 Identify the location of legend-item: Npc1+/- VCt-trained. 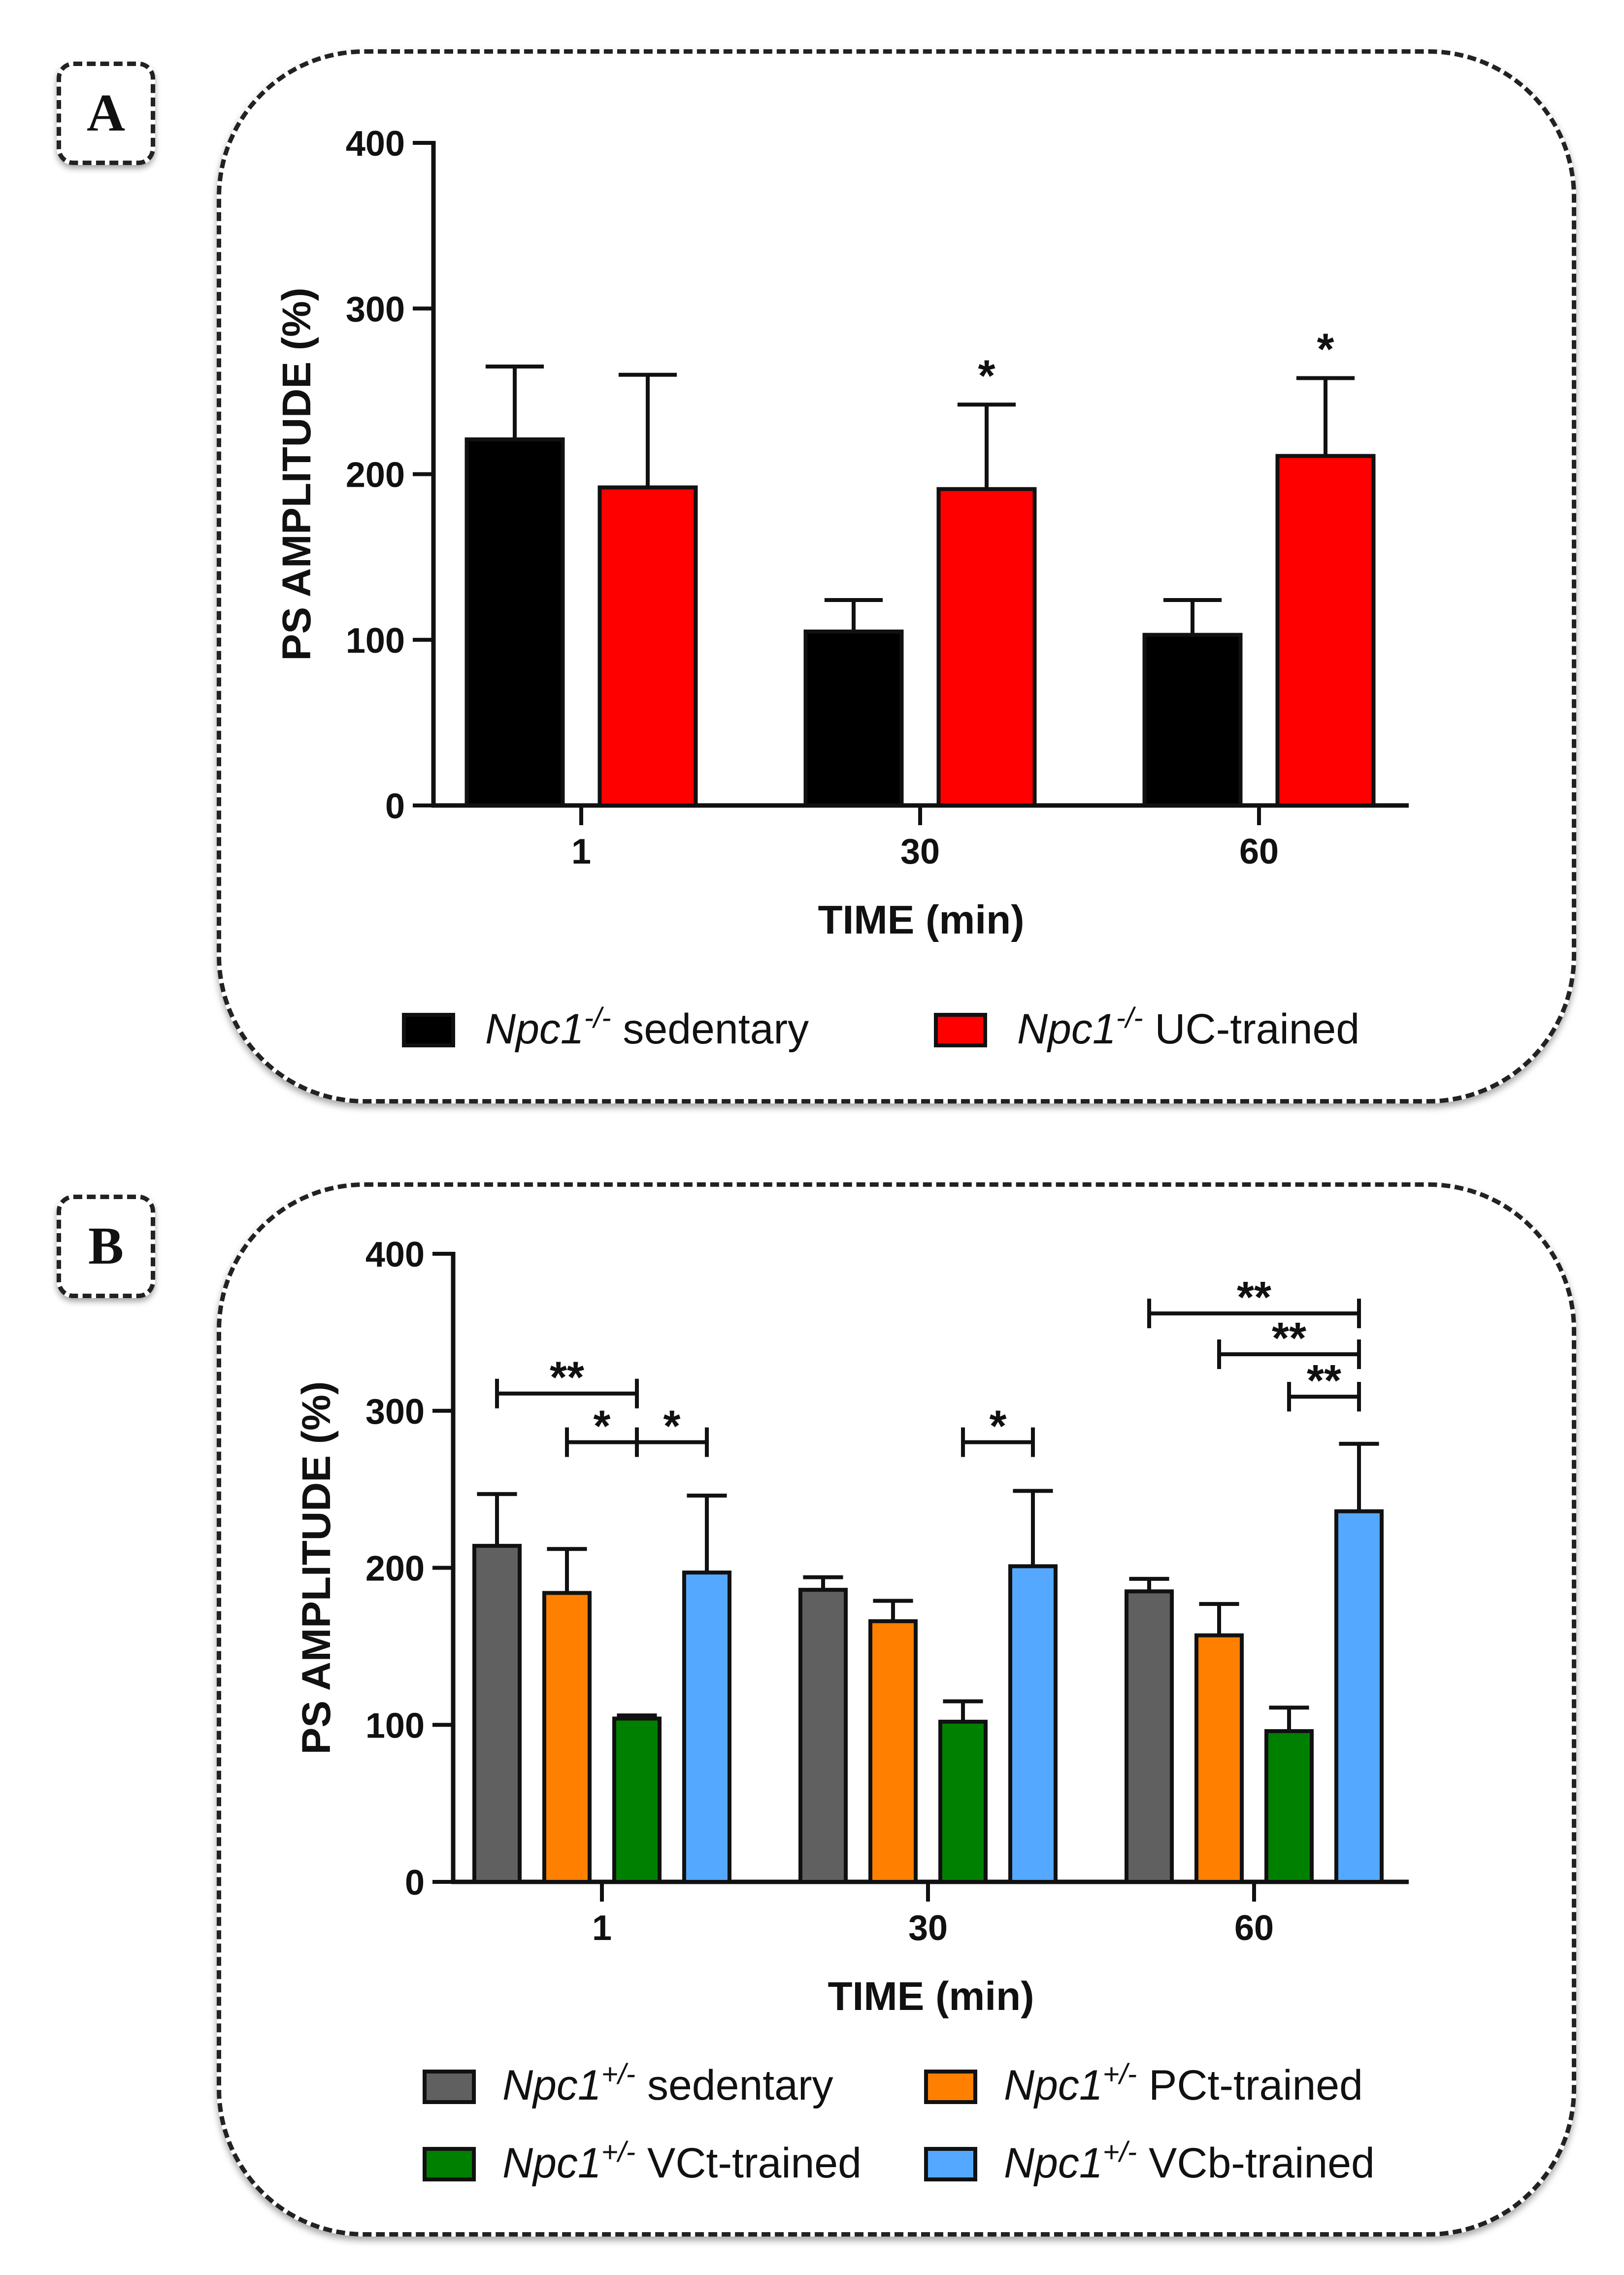
(642, 2161).